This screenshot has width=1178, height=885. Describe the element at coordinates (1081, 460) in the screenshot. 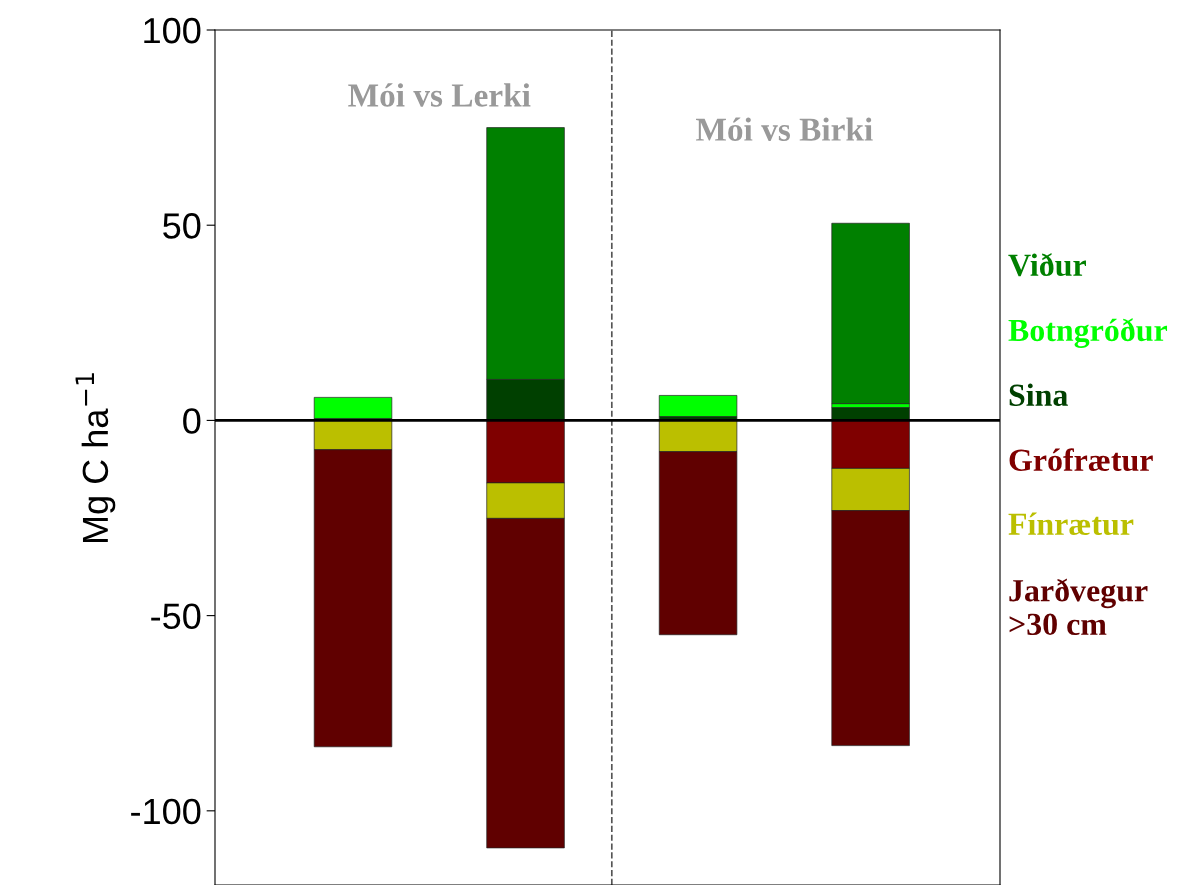

I see `text: Grófrætur` at that location.